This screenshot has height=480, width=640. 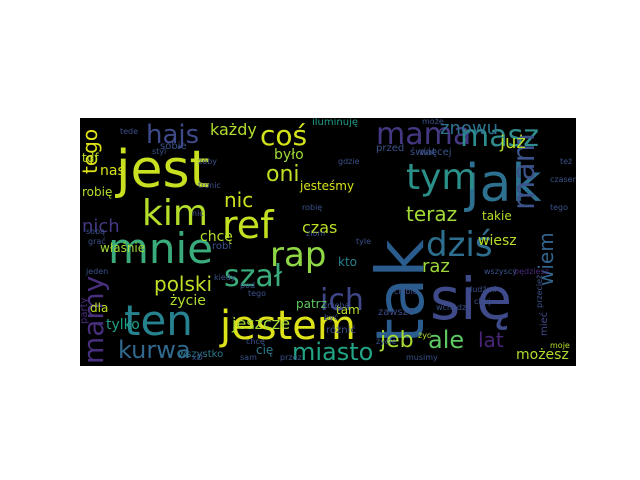 I want to click on cloud-word: znowu, so click(x=469, y=128).